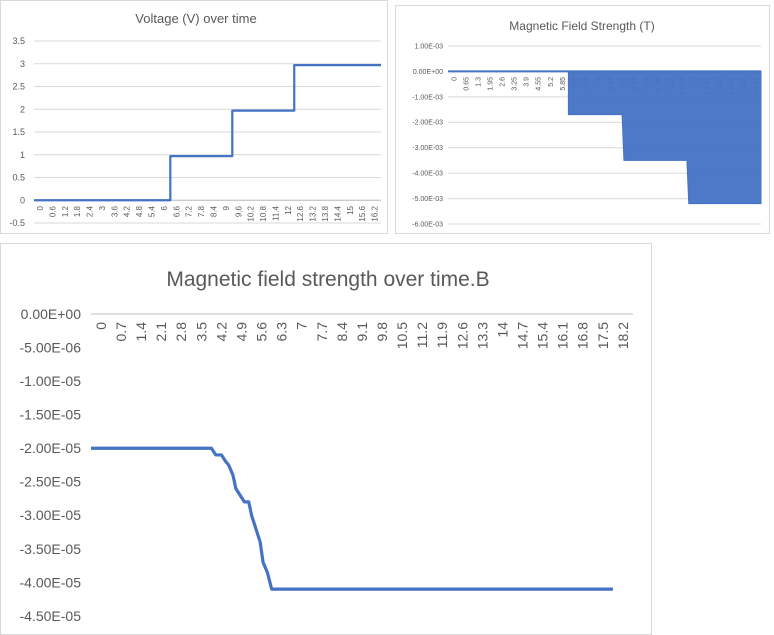 This screenshot has height=635, width=774. What do you see at coordinates (605, 137) in the screenshot?
I see `field-series-area` at bounding box center [605, 137].